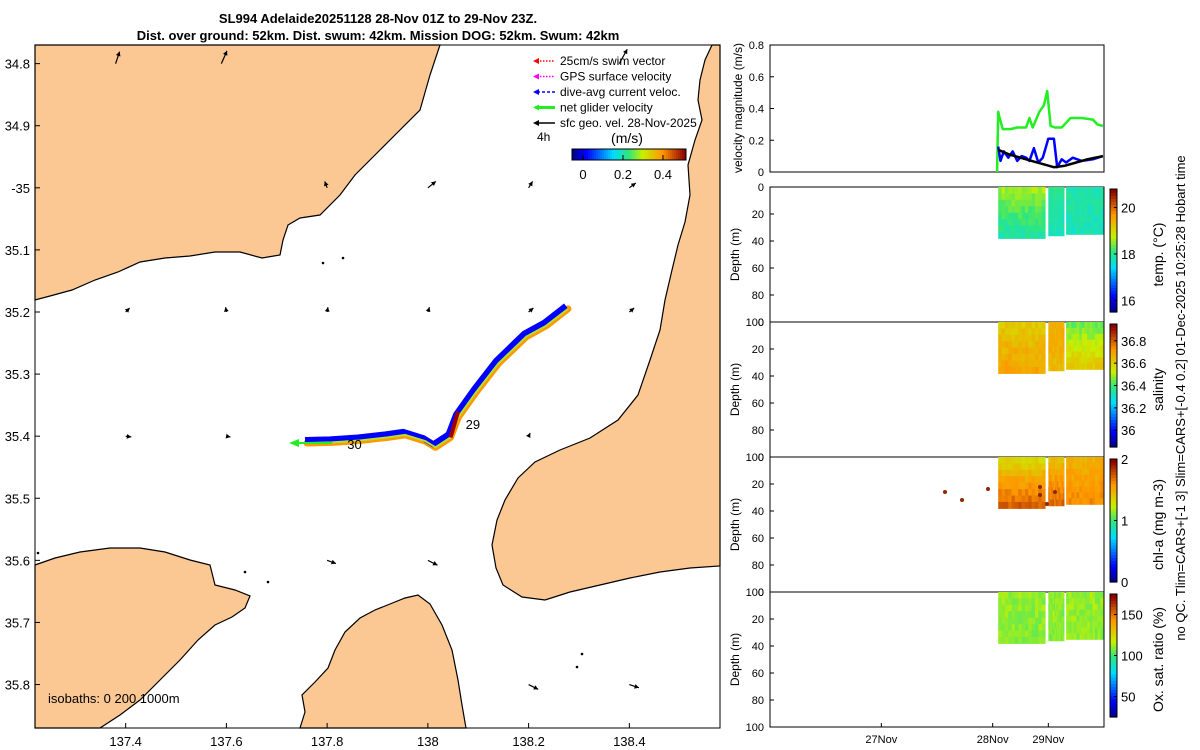  What do you see at coordinates (528, 741) in the screenshot?
I see `map-x-tick-label: 138.2` at bounding box center [528, 741].